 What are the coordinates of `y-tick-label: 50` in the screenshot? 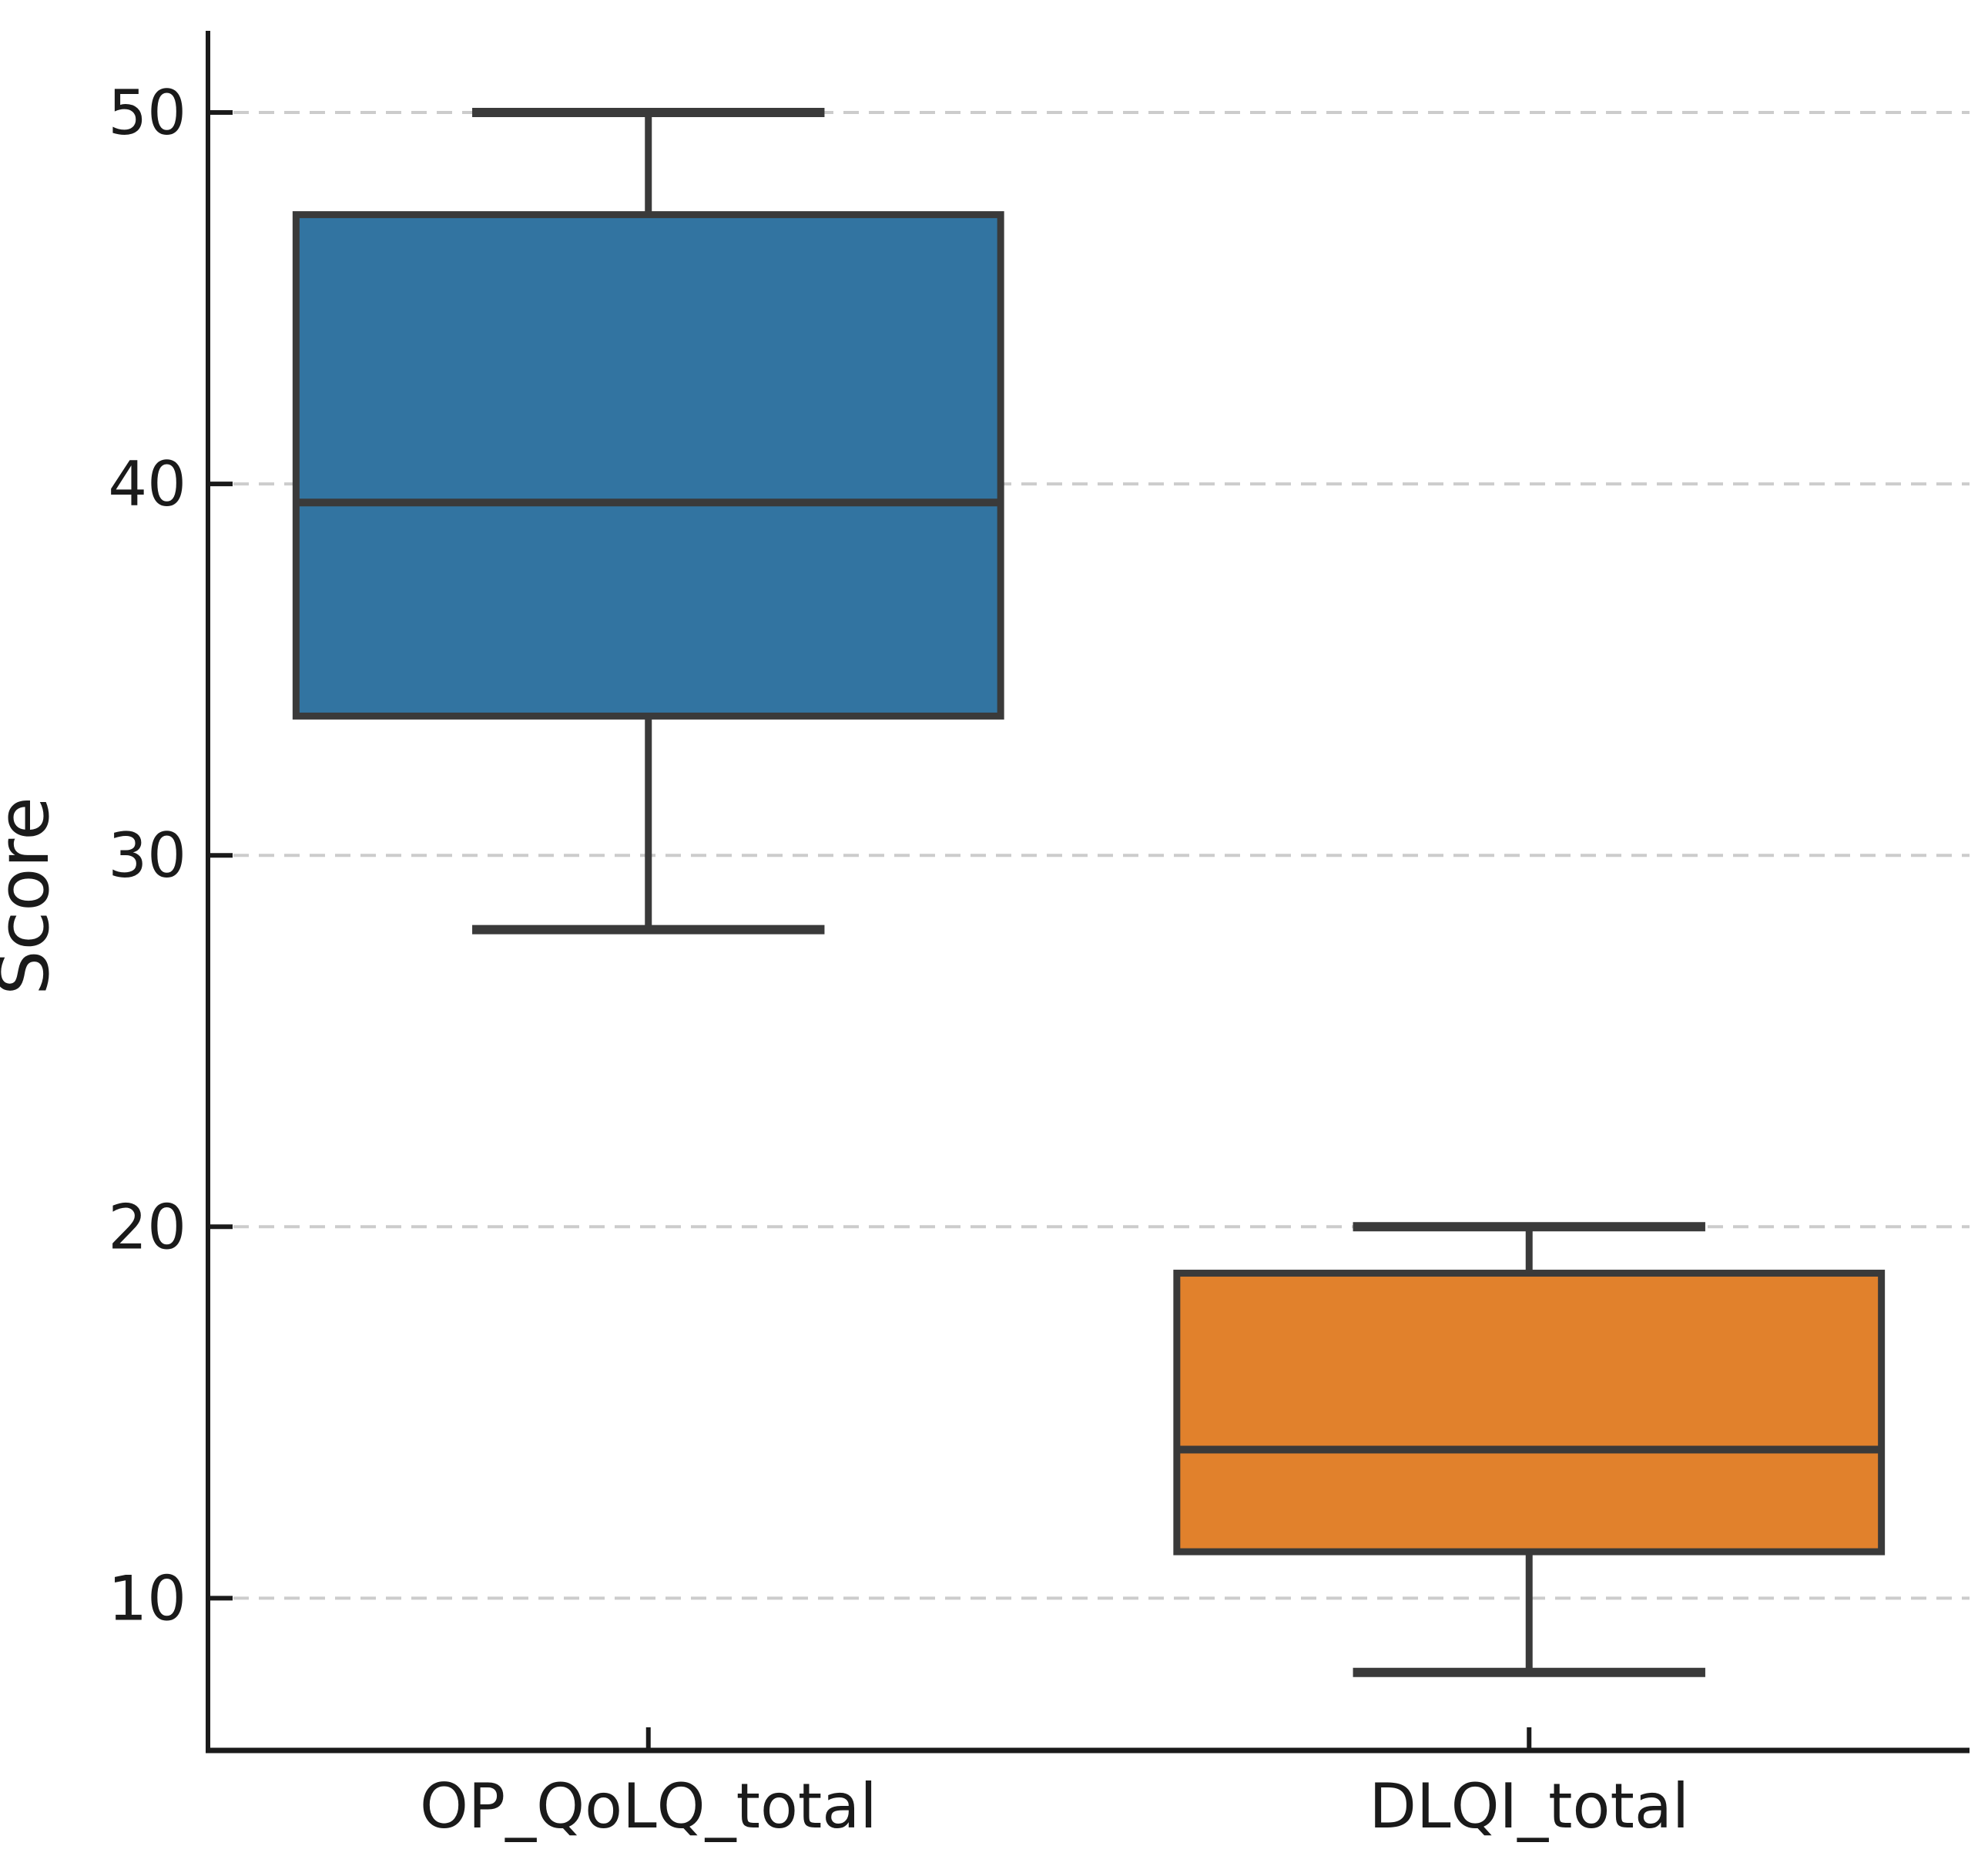 It's located at (147, 113).